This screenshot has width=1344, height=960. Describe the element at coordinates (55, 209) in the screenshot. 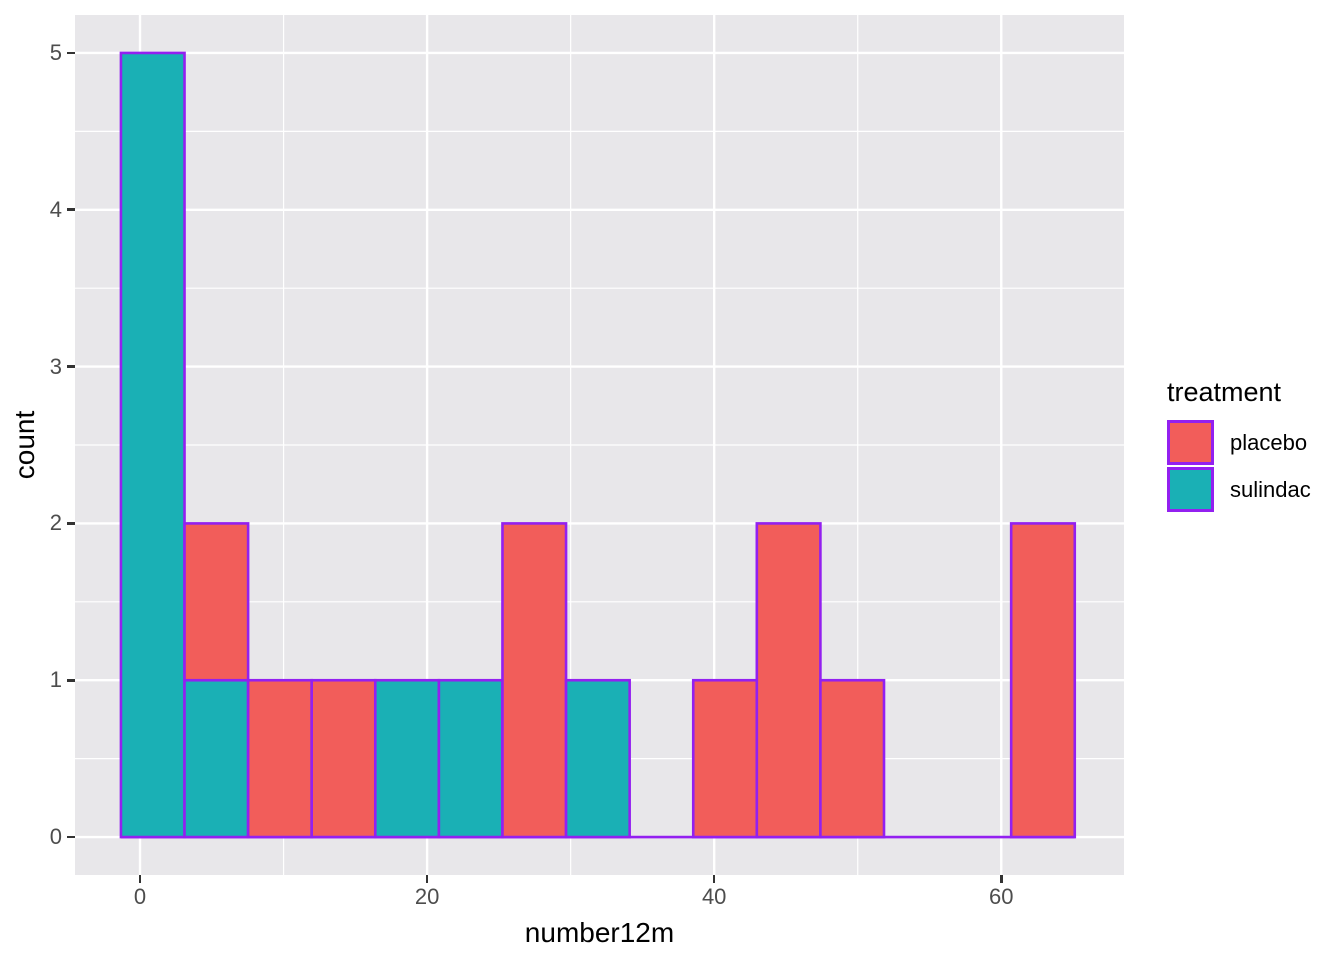

I see `y-tick-label: 4` at that location.